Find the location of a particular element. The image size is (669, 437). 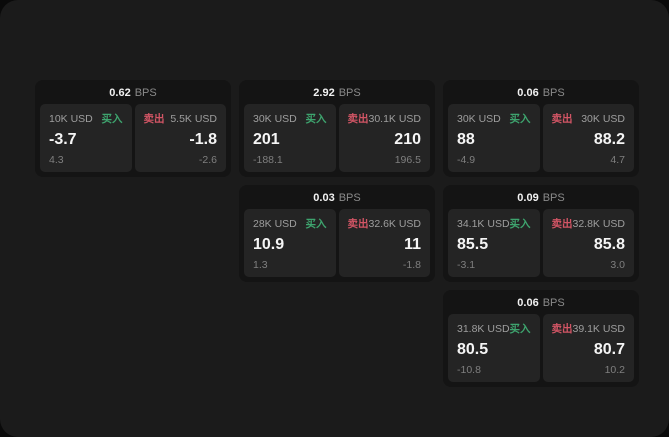

buy-panel-top: 34.1K USD 买入 is located at coordinates (494, 223).